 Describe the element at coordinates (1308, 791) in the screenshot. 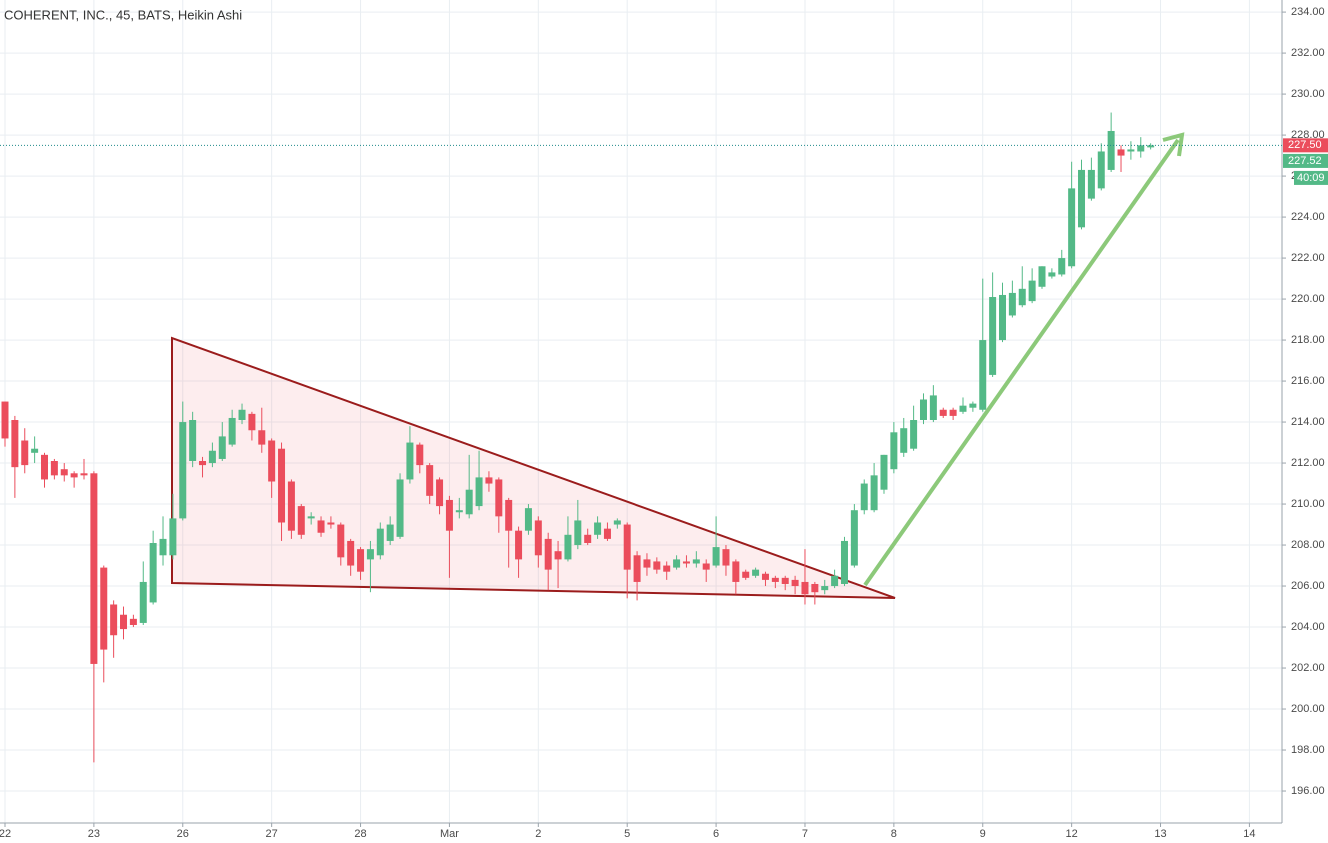

I see `y-tick-label: 196.00` at that location.